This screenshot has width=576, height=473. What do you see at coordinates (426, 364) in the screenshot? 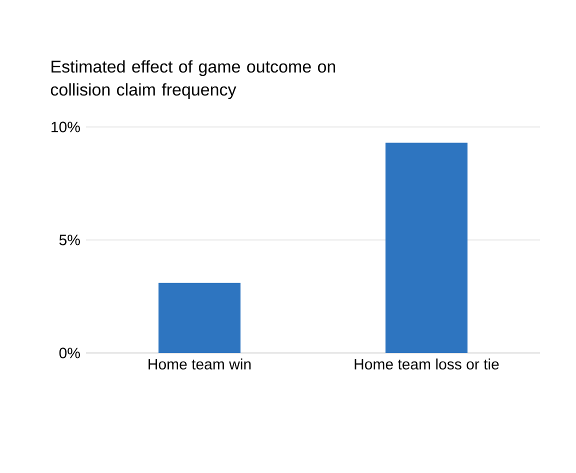
I see `x-tick-label: Home team loss or tie` at bounding box center [426, 364].